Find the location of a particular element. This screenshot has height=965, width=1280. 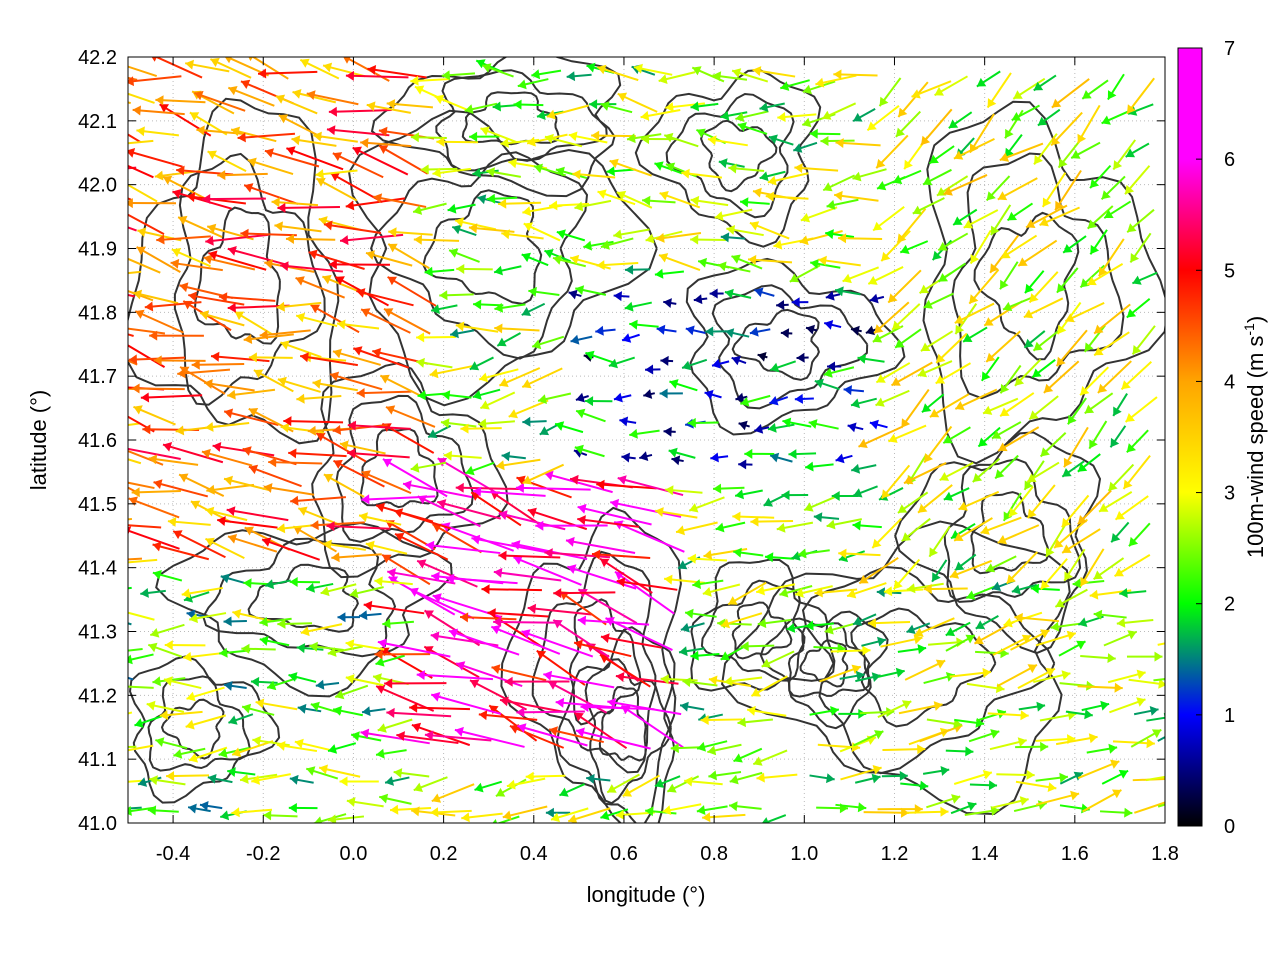

colorbar-tick-label: 1 is located at coordinates (1229, 716).